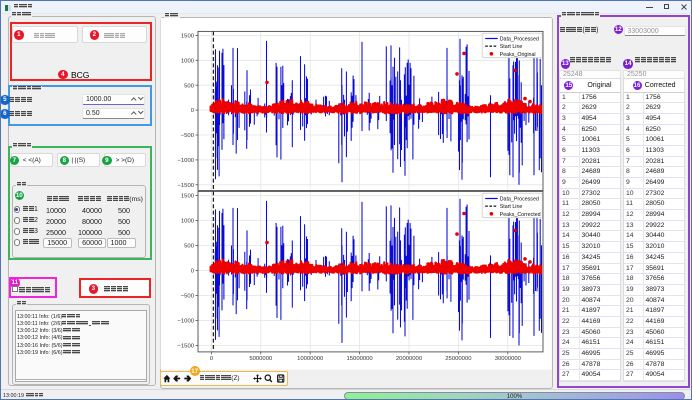  What do you see at coordinates (310, 359) in the screenshot?
I see `svg-text: 10000000` at bounding box center [310, 359].